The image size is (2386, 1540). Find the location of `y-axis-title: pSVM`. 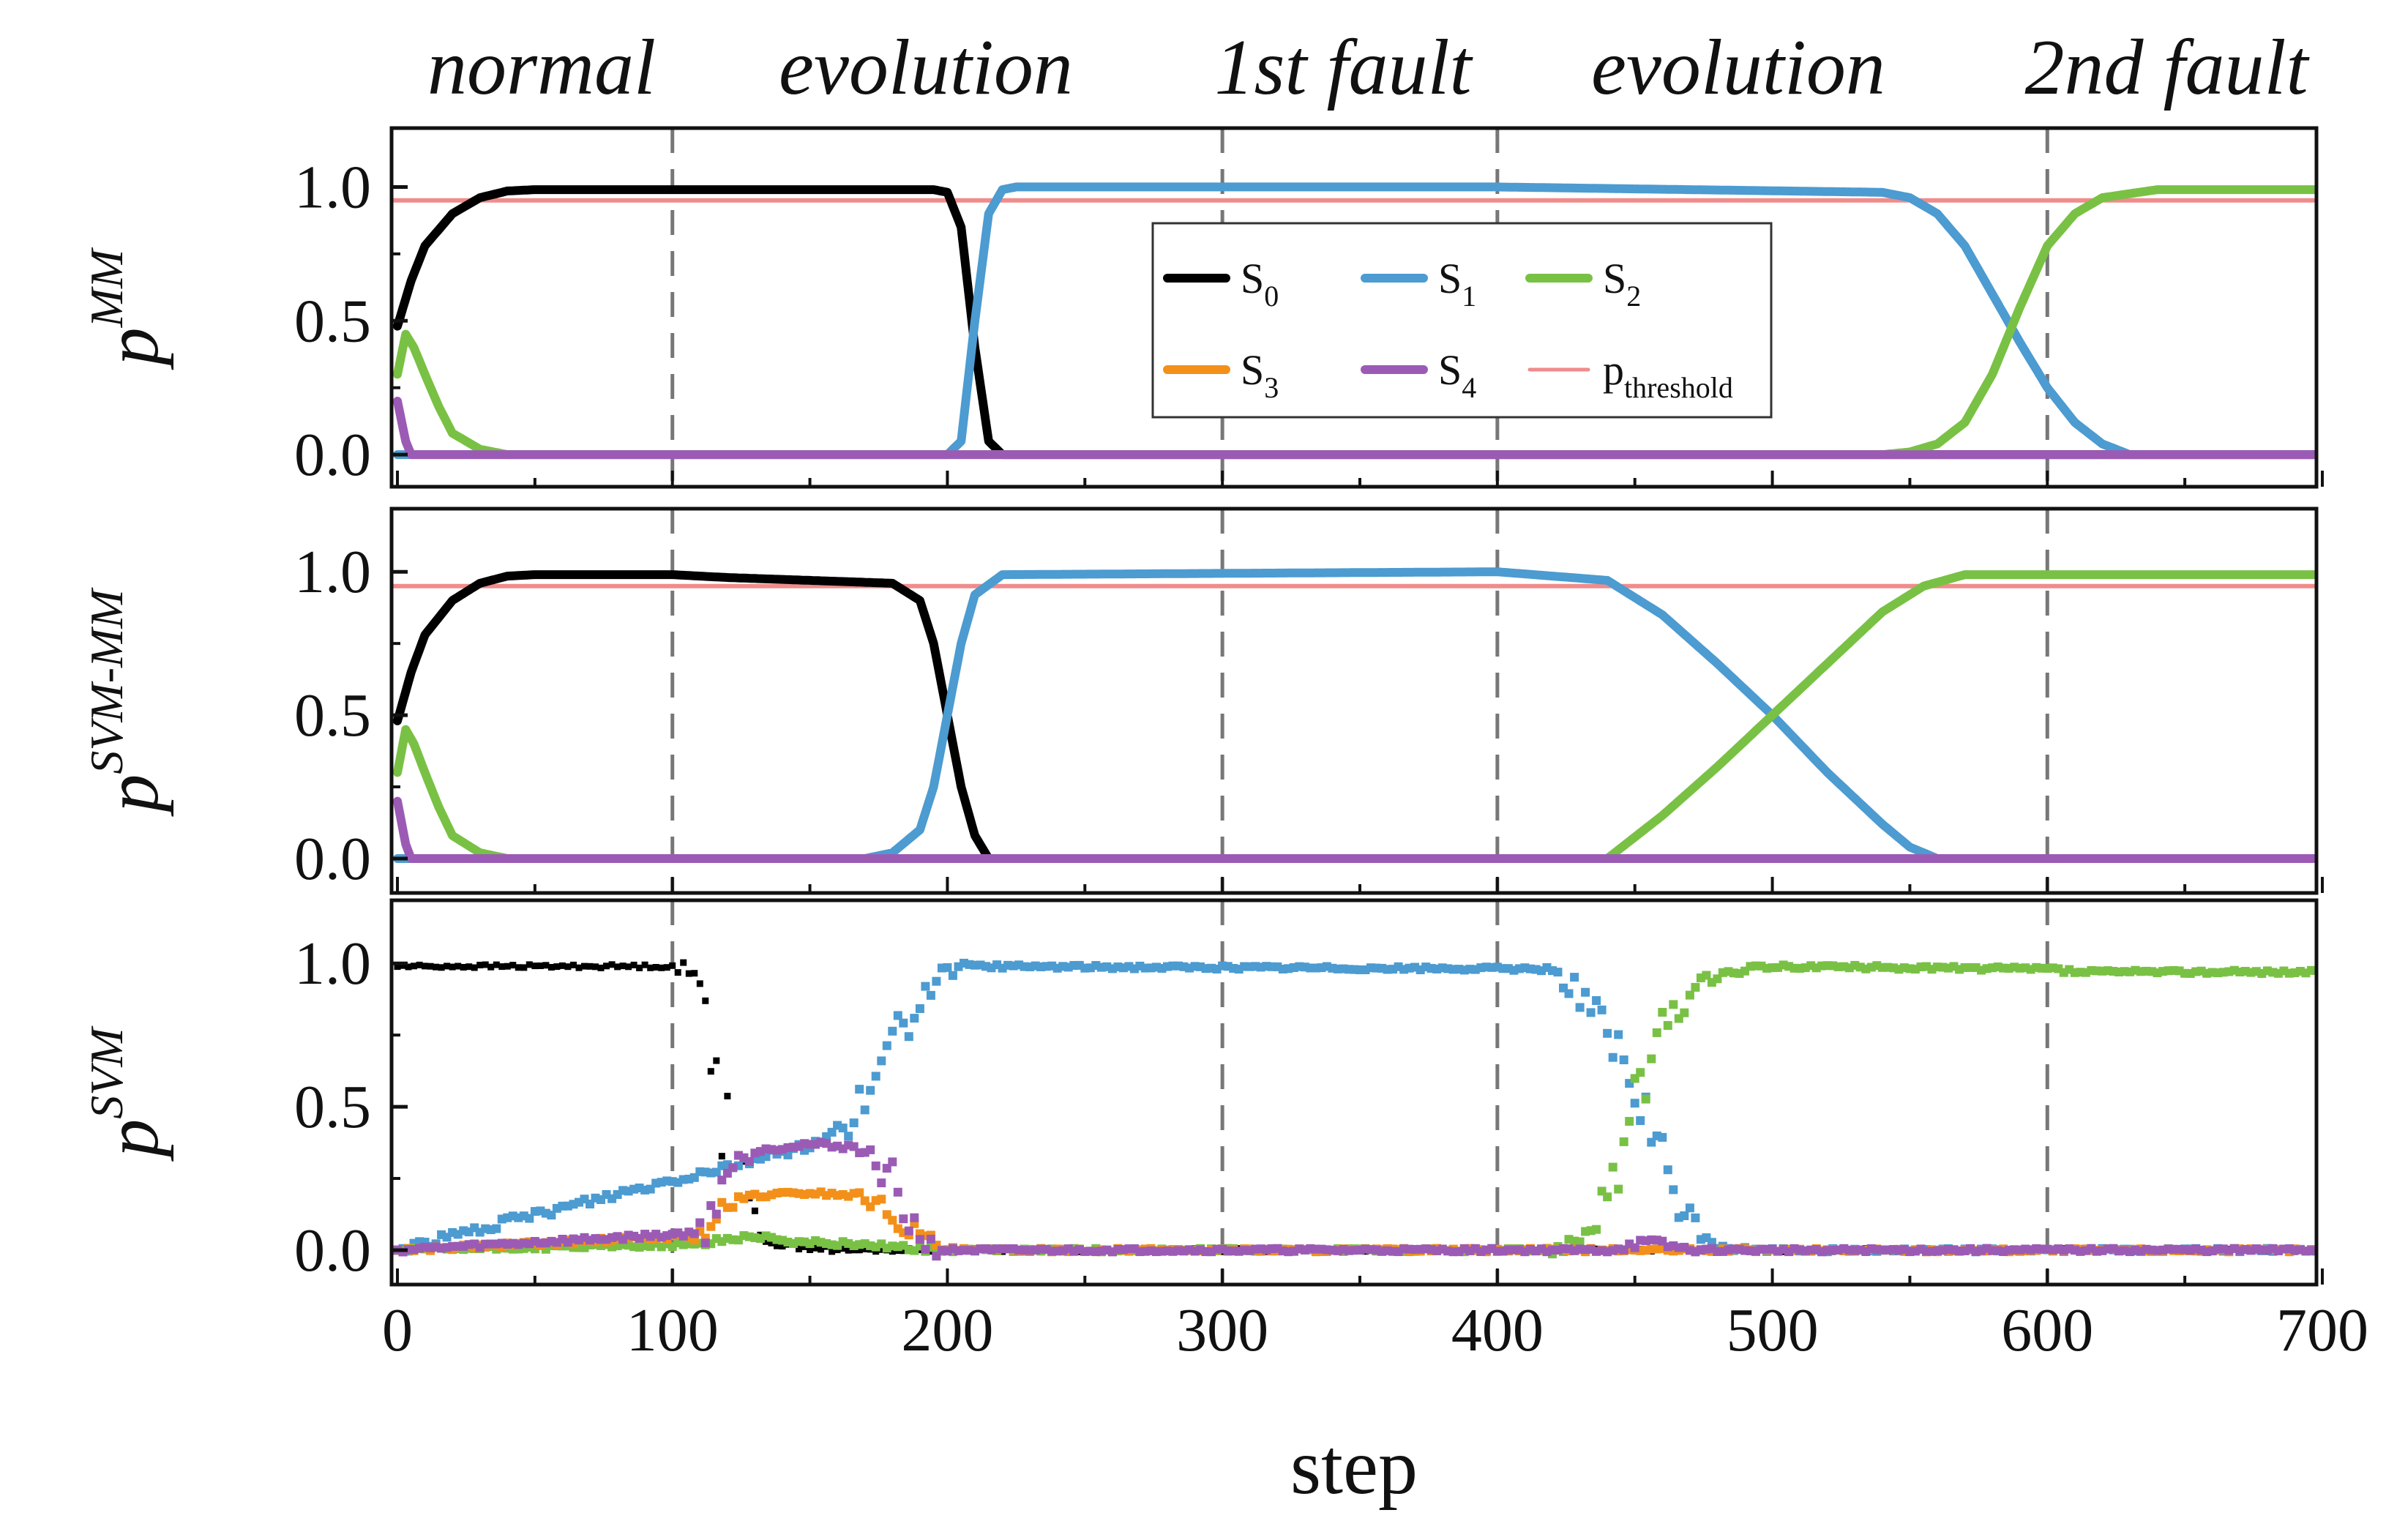

y-axis-title: pSVM is located at coordinates (127, 1093).